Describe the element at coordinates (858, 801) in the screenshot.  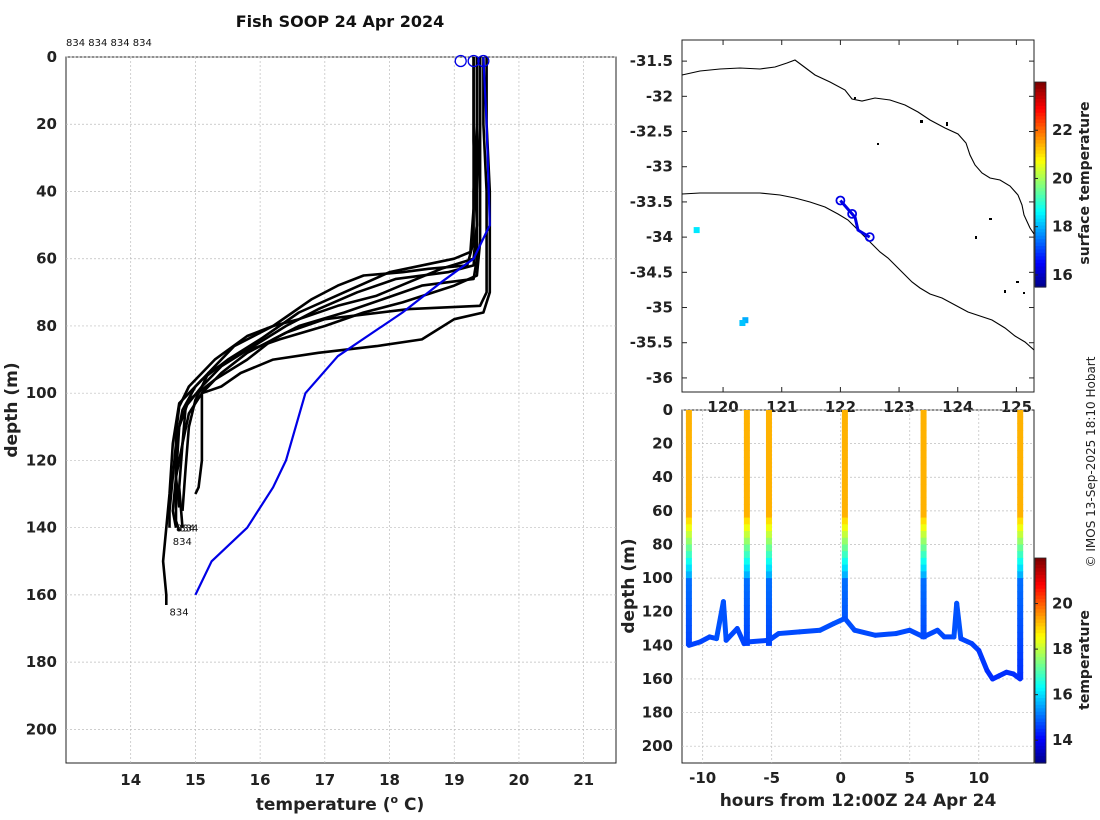
I see `section-x-axis-label: hours from 12:00Z 24 Apr 24` at that location.